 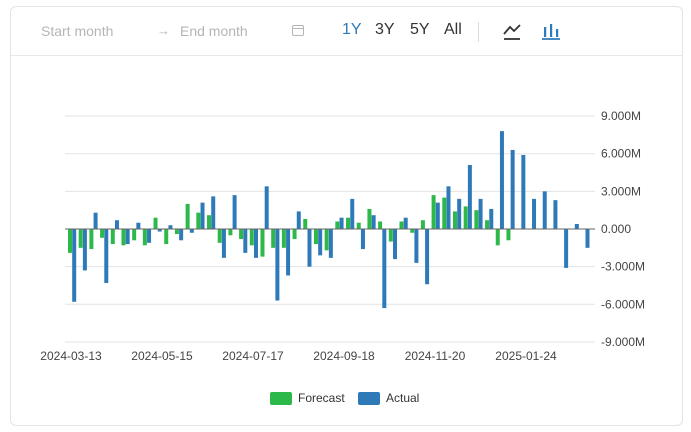 I want to click on range-all-button: All, so click(x=453, y=29).